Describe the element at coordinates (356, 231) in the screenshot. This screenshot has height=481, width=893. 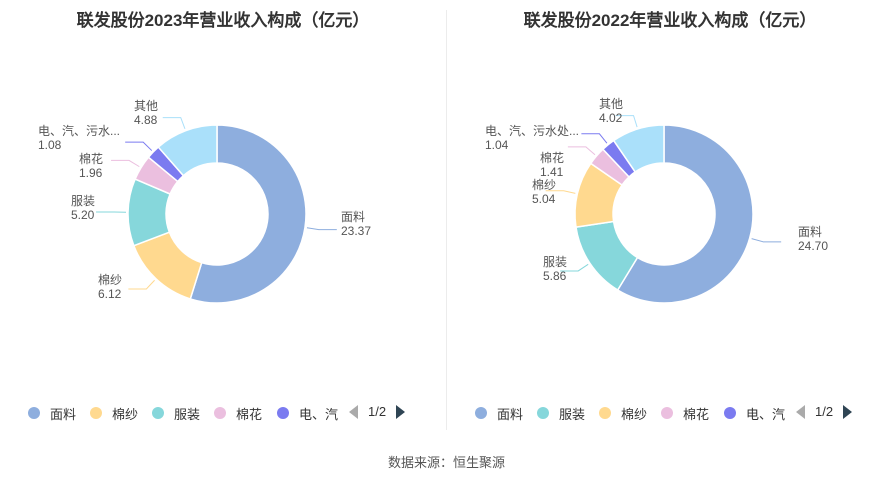
I see `slice-value-面料: 23.37` at that location.